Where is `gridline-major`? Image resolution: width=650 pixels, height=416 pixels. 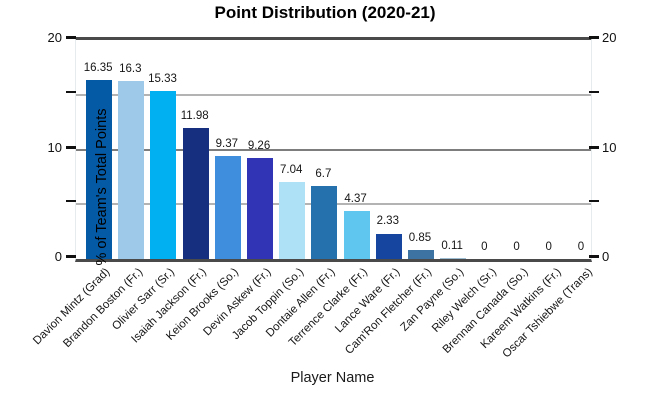
gridline-major is located at coordinates (333, 149).